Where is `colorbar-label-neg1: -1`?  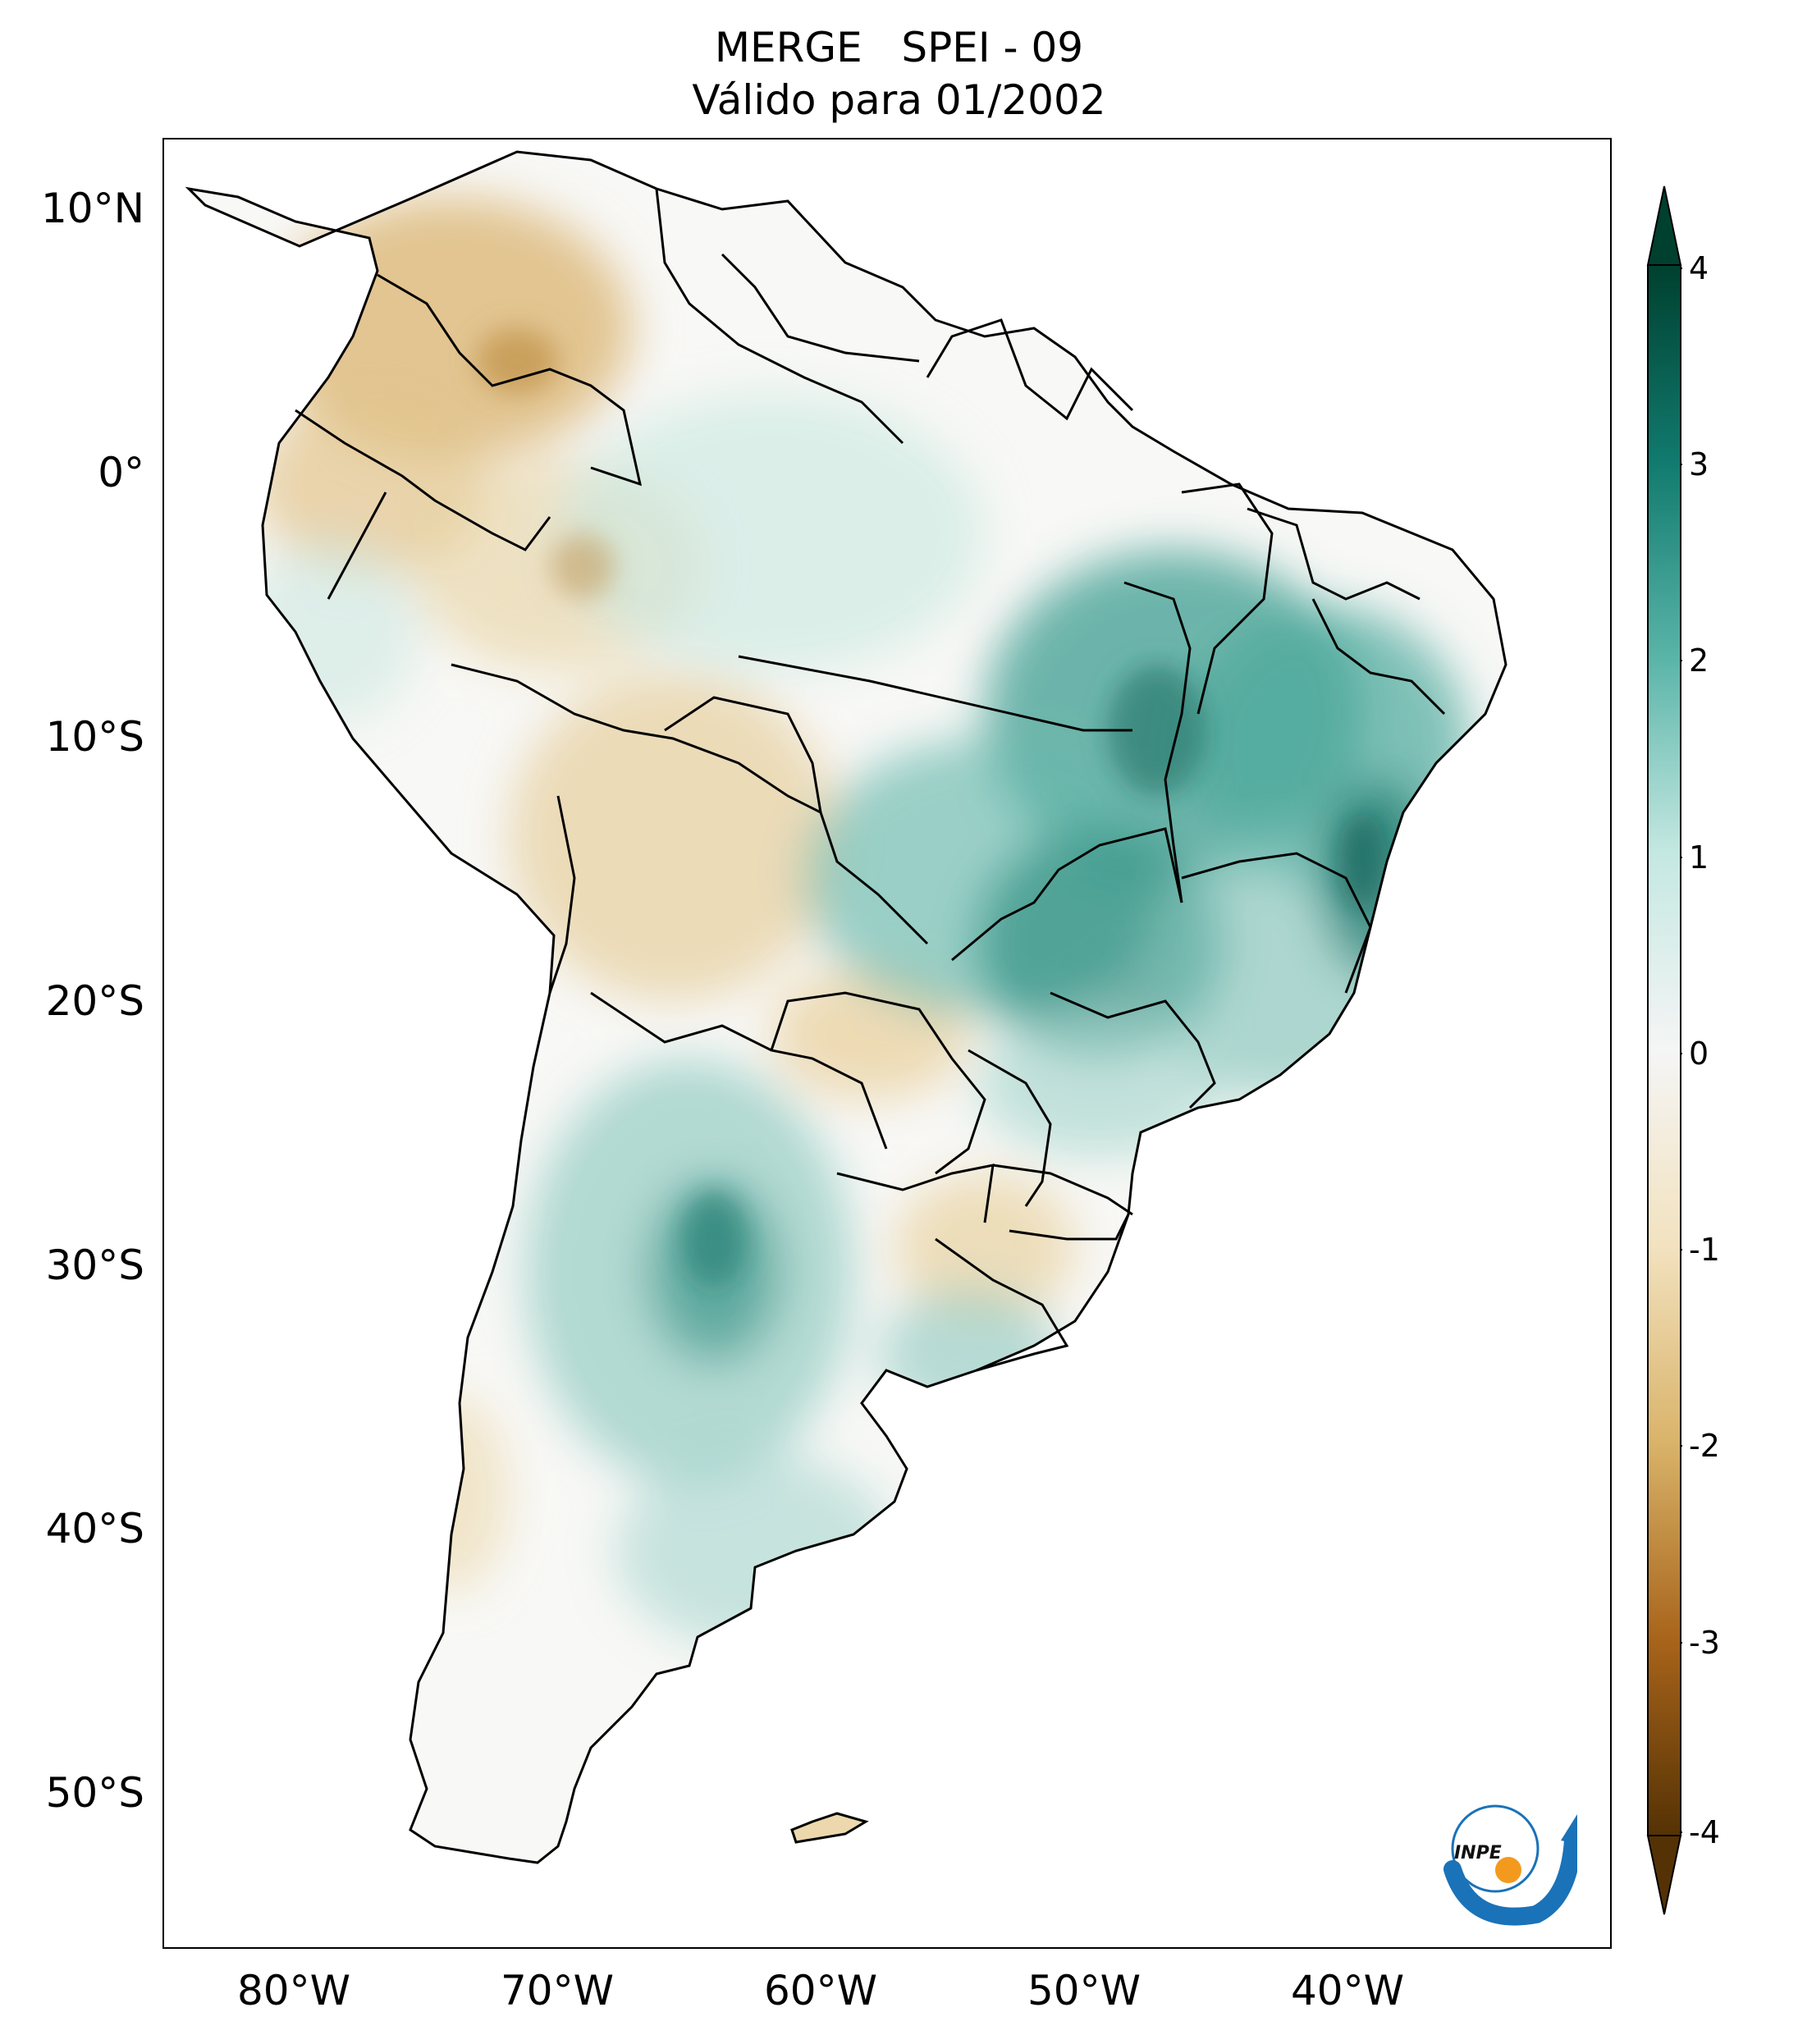
colorbar-label-neg1: -1 is located at coordinates (1704, 1250).